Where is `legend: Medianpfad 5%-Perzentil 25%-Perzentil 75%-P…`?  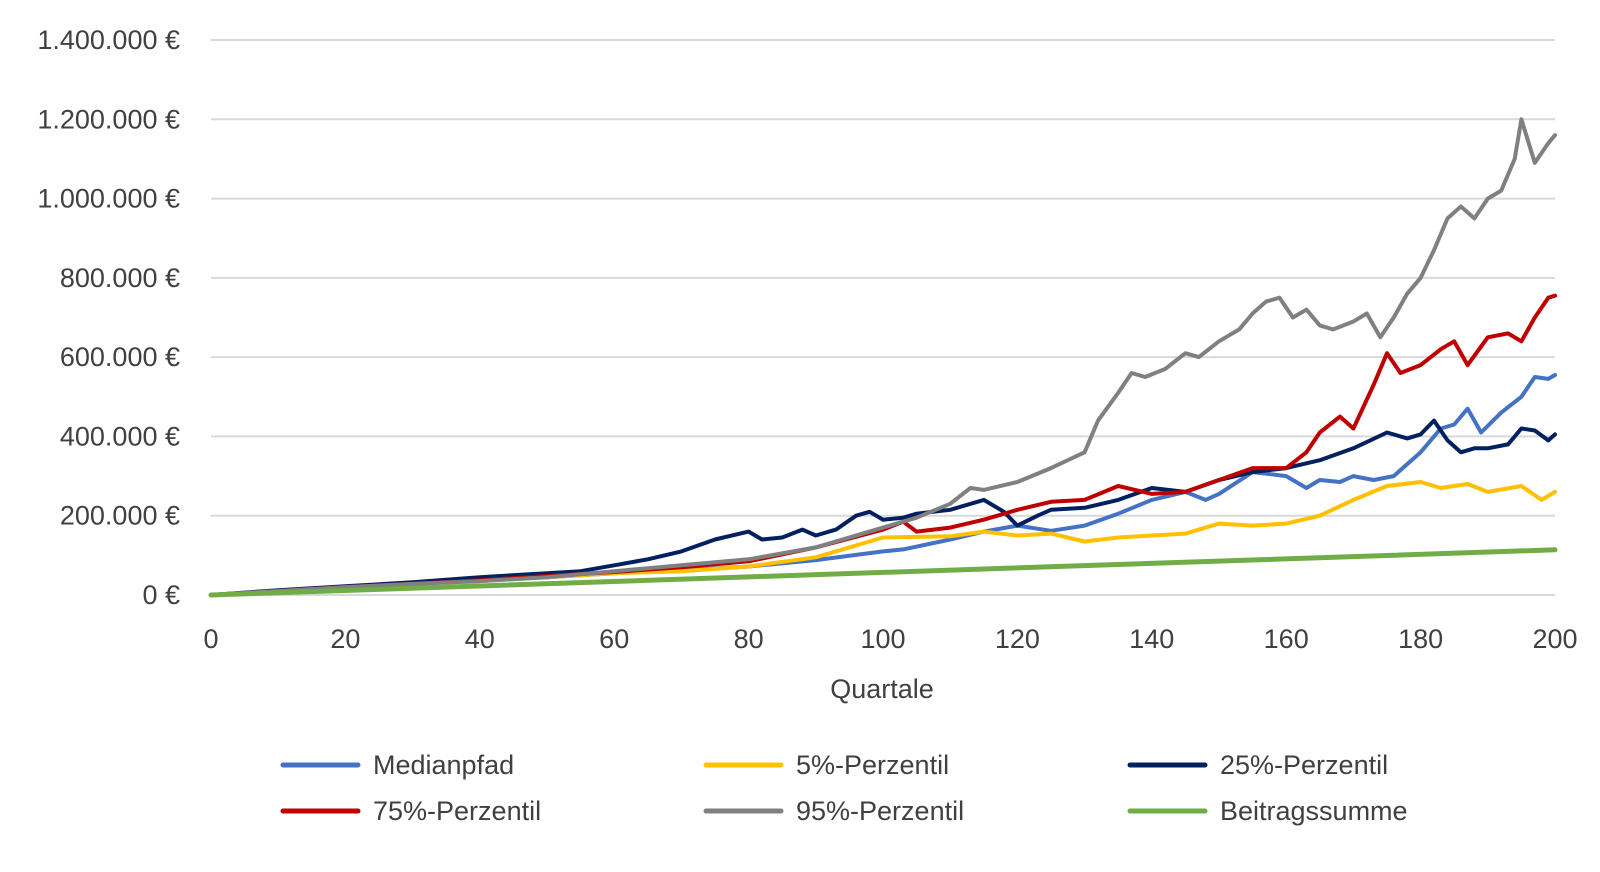 legend: Medianpfad 5%-Perzentil 25%-Perzentil 75%-P… is located at coordinates (844, 788).